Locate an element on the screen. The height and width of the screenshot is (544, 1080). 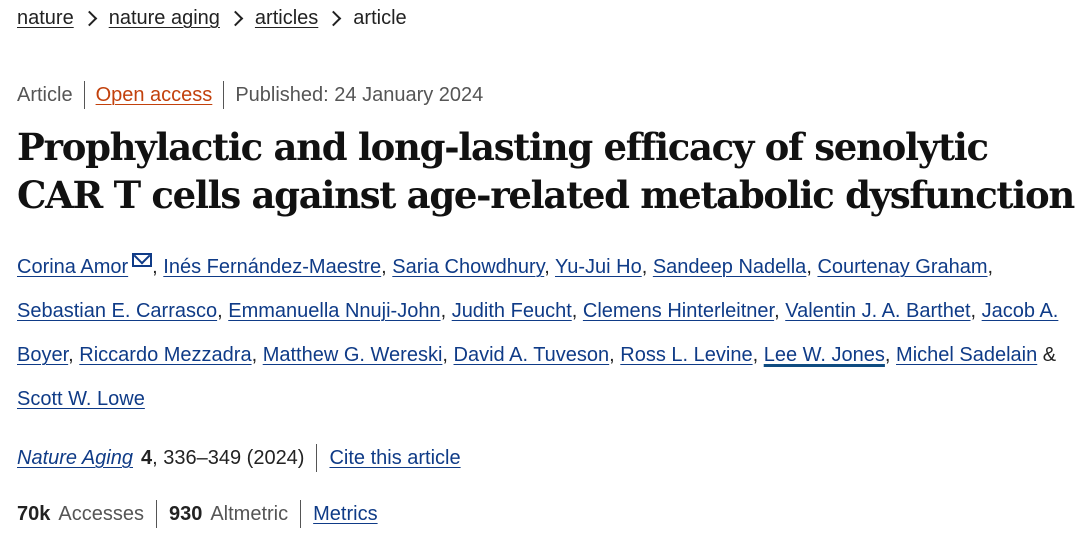
journal-pages: , 336–349 (2024) is located at coordinates (228, 458).